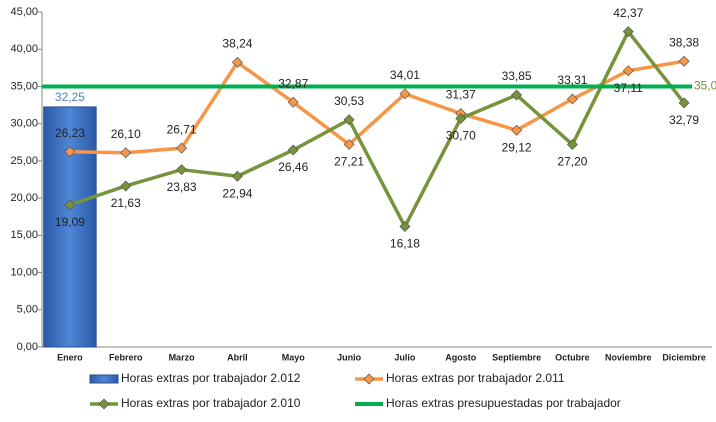  Describe the element at coordinates (475, 378) in the screenshot. I see `legend-label: Horas extras por trabajador 2.011` at that location.